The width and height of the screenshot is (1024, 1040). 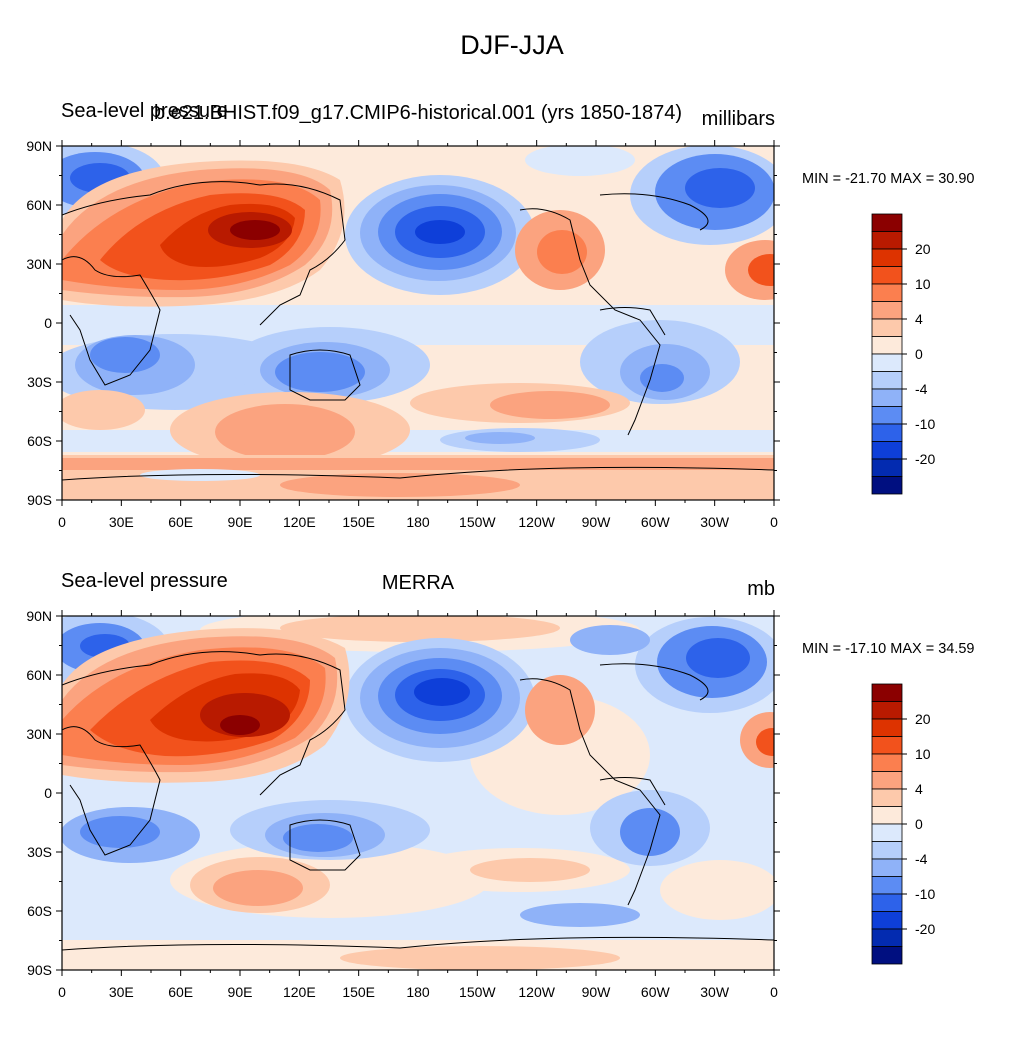 I want to click on panel-units-label: mb, so click(x=761, y=589).